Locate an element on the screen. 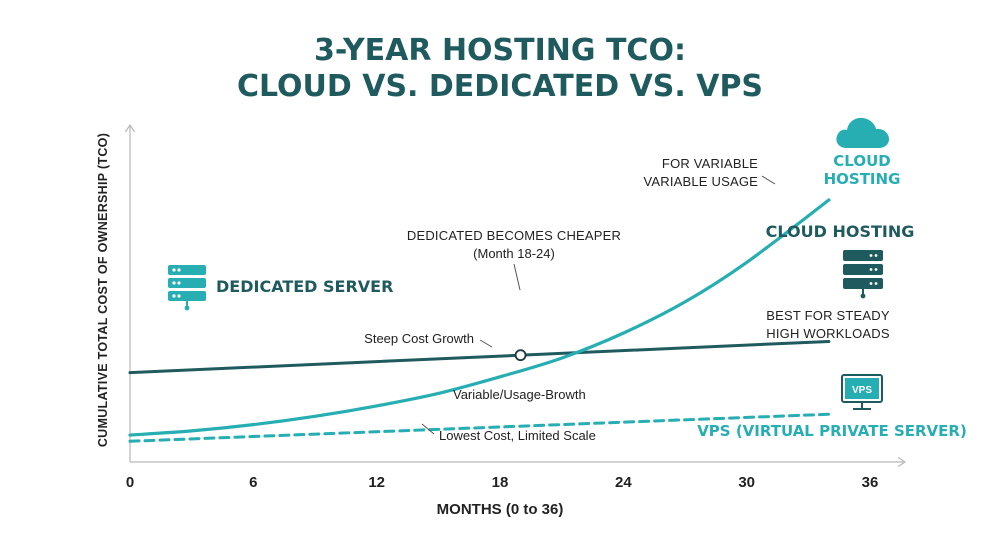  usage-growth-annotation: Variable/Usage-Browth is located at coordinates (519, 394).